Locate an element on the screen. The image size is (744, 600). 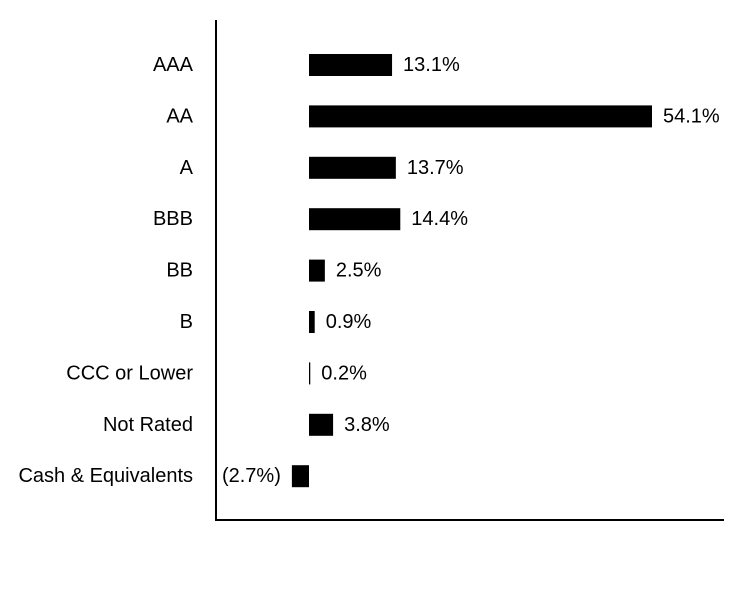
category-label-4: BB is located at coordinates (179, 271).